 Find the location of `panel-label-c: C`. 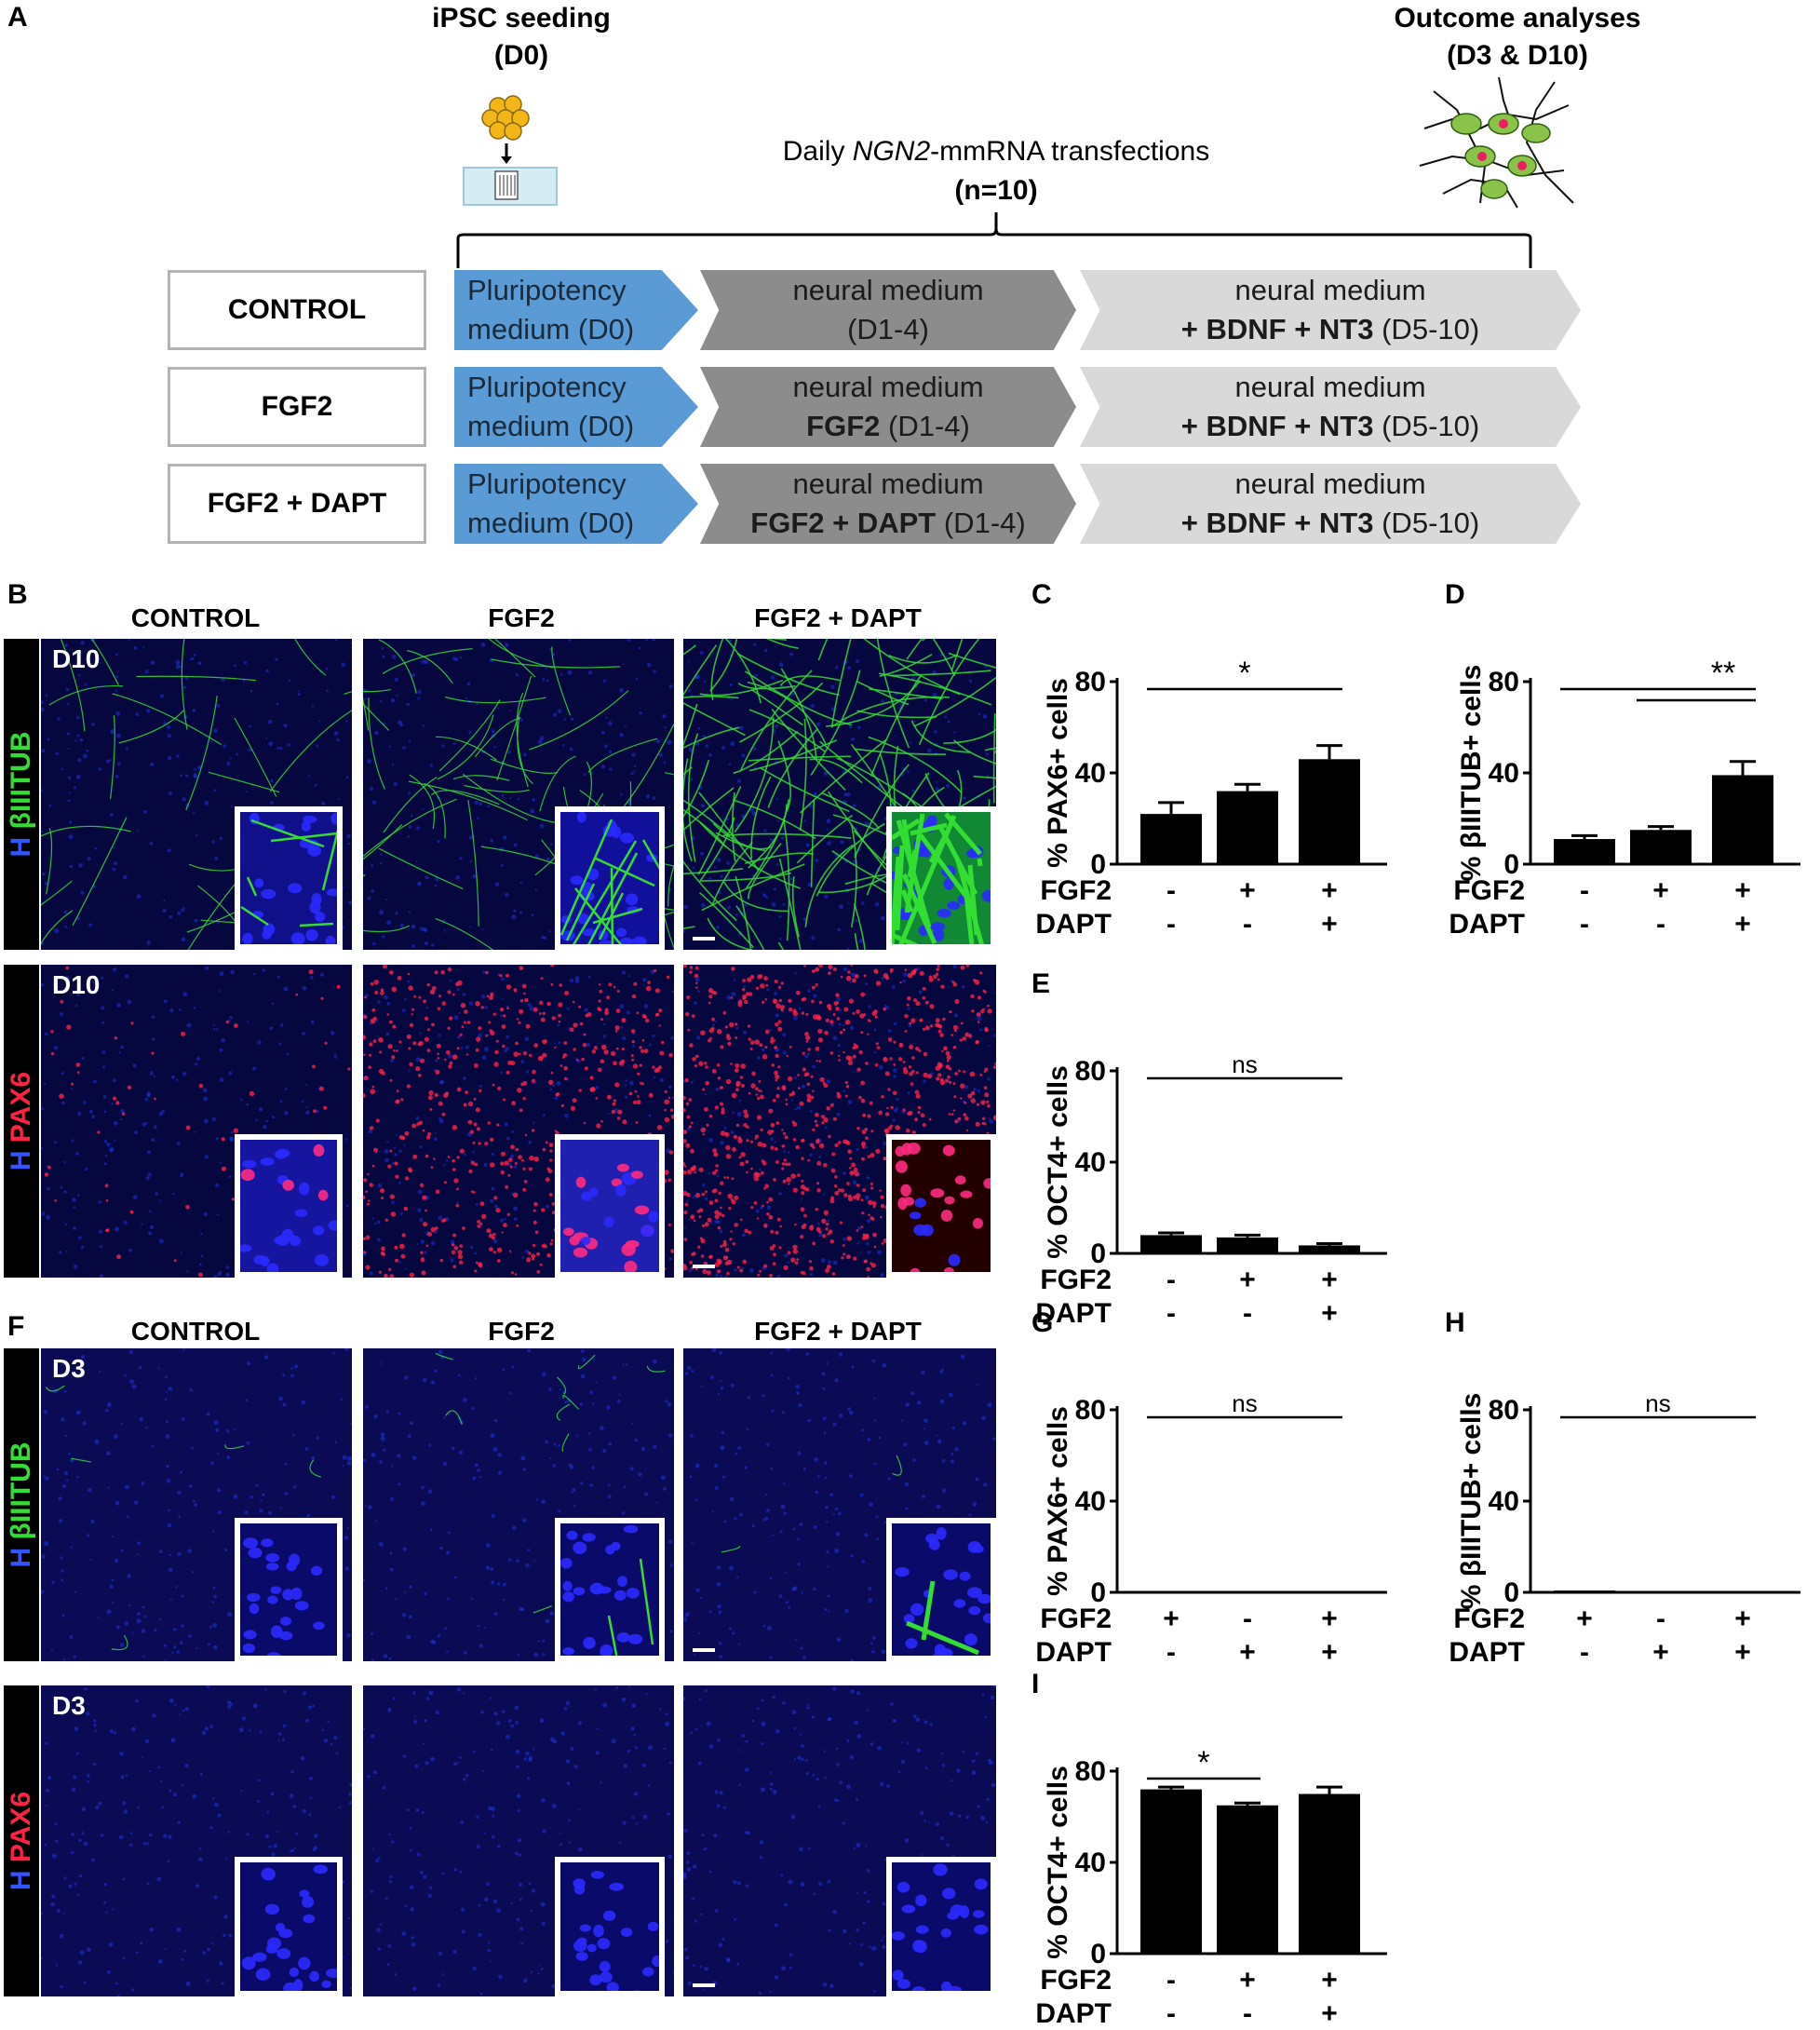

panel-label-c: C is located at coordinates (1041, 594).